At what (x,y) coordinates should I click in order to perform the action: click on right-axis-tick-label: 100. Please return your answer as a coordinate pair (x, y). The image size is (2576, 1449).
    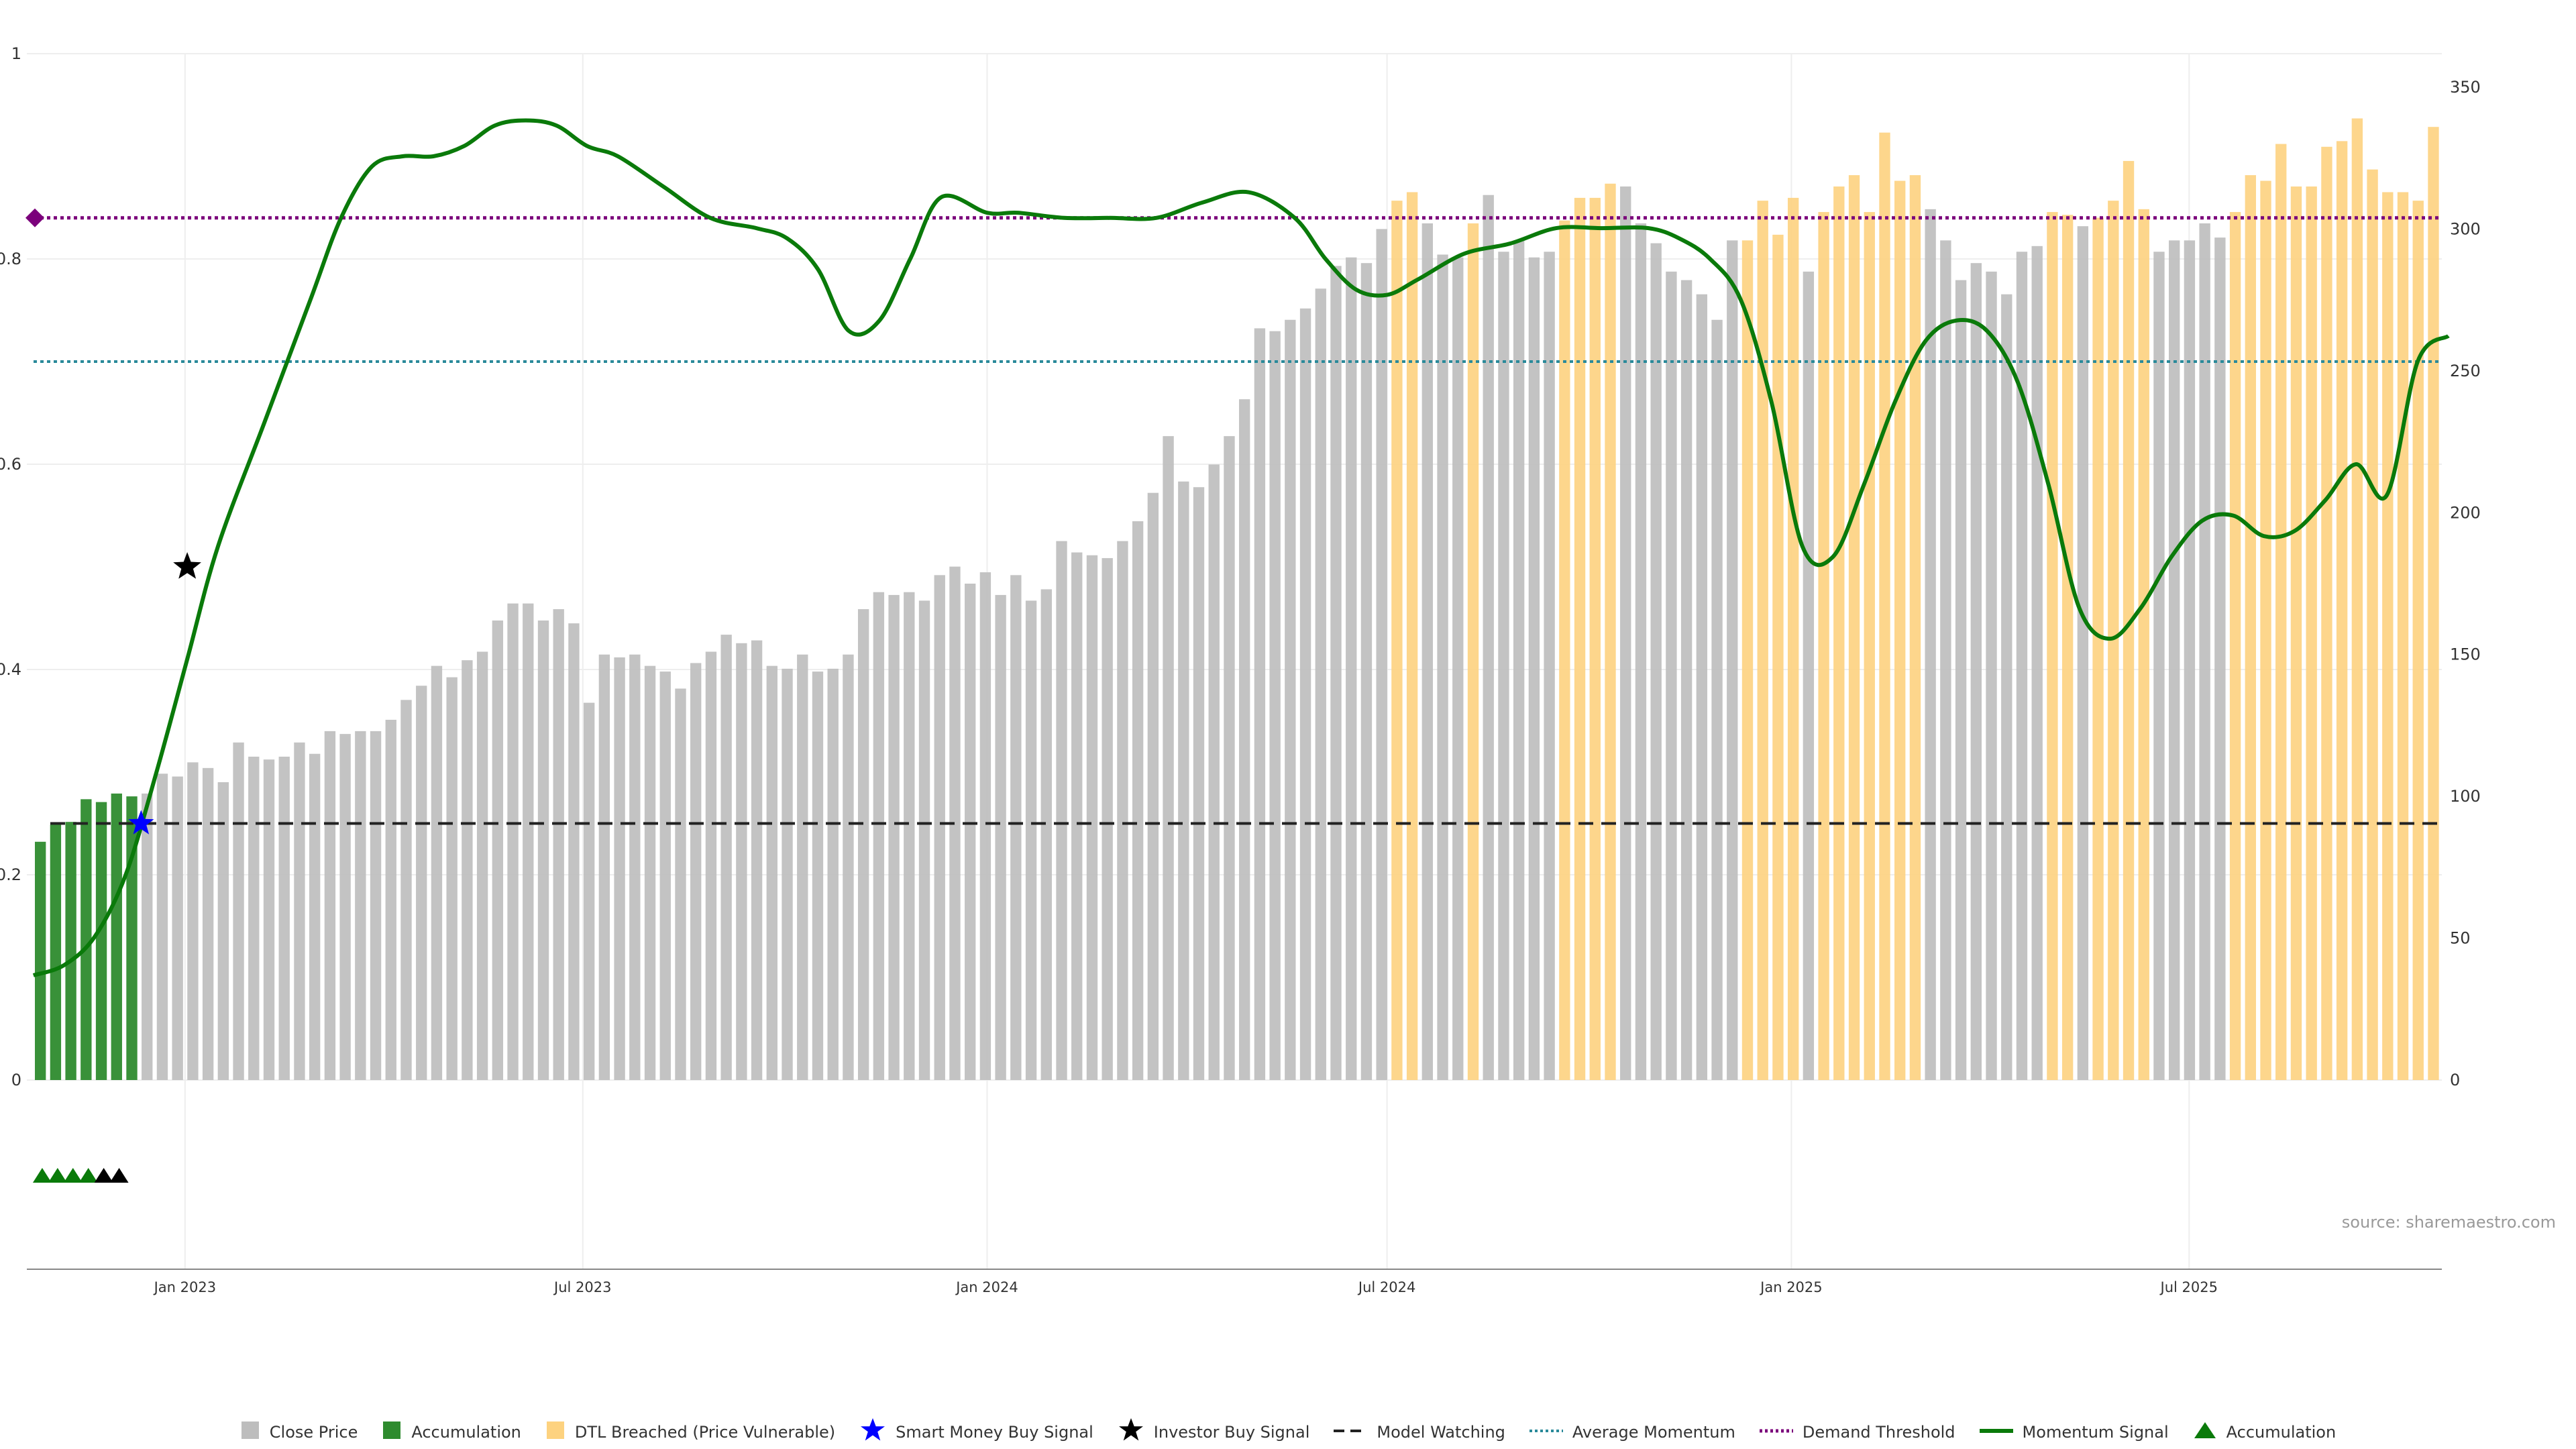
    Looking at the image, I should click on (2465, 796).